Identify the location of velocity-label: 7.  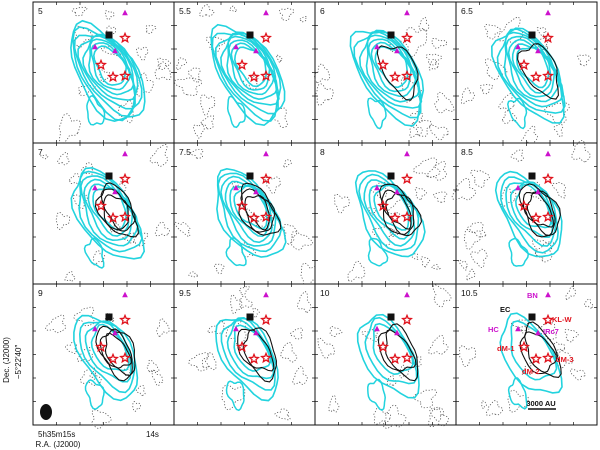
(40, 152).